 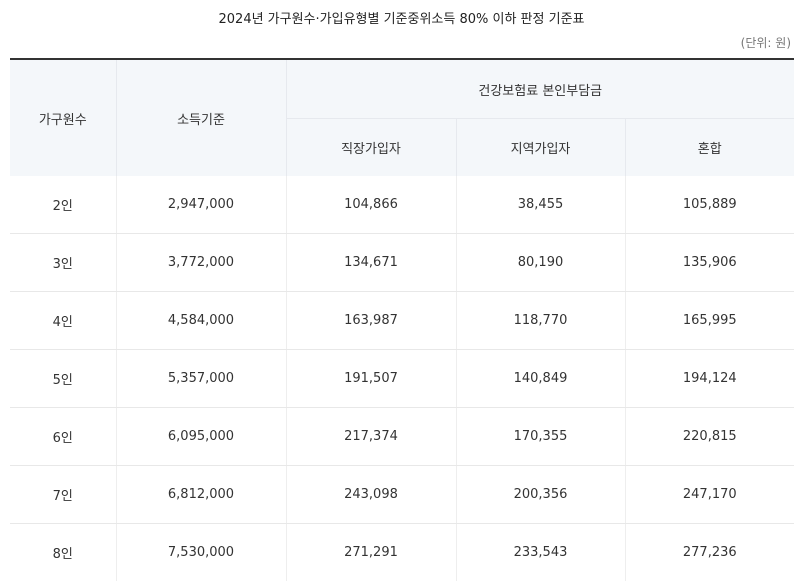 I want to click on cell-regional: 80,190, so click(x=540, y=263).